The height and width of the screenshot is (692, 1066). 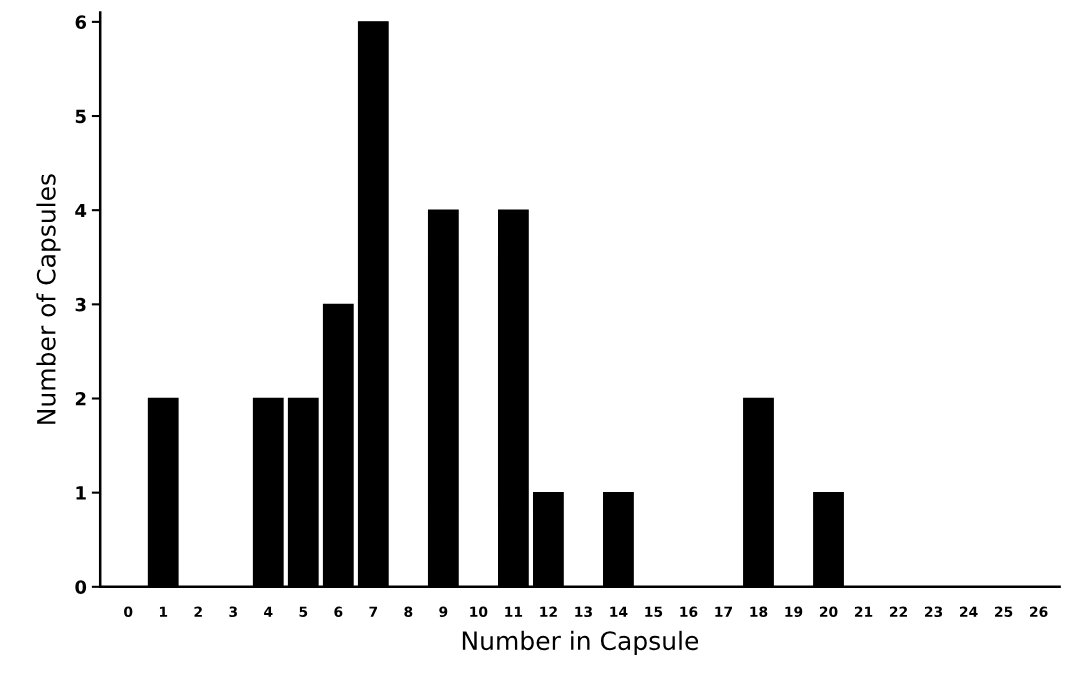 What do you see at coordinates (338, 612) in the screenshot?
I see `x-tick-label: 6` at bounding box center [338, 612].